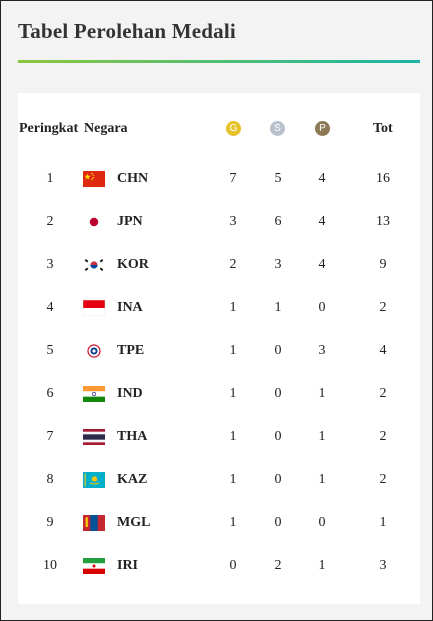 This screenshot has width=433, height=621. What do you see at coordinates (94, 394) in the screenshot?
I see `india-flag-icon` at bounding box center [94, 394].